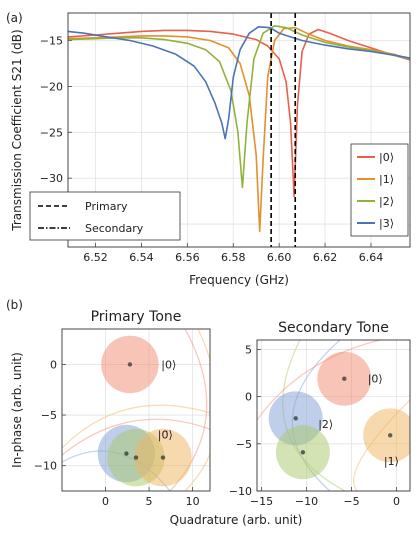 The image size is (416, 543). What do you see at coordinates (165, 434) in the screenshot?
I see `cluster-annotation: |0̄⟩` at bounding box center [165, 434].